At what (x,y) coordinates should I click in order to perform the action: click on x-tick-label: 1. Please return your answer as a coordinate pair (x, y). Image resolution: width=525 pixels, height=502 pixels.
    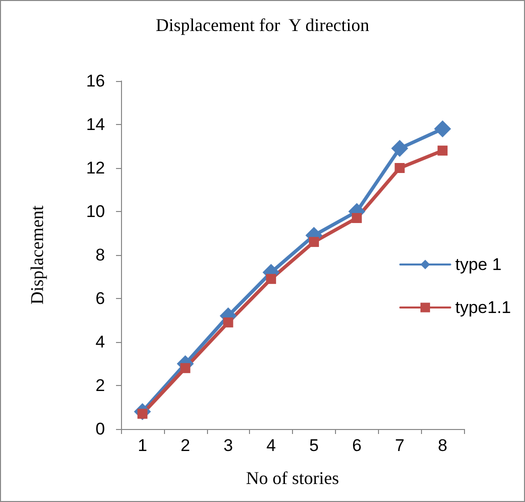
    Looking at the image, I should click on (143, 445).